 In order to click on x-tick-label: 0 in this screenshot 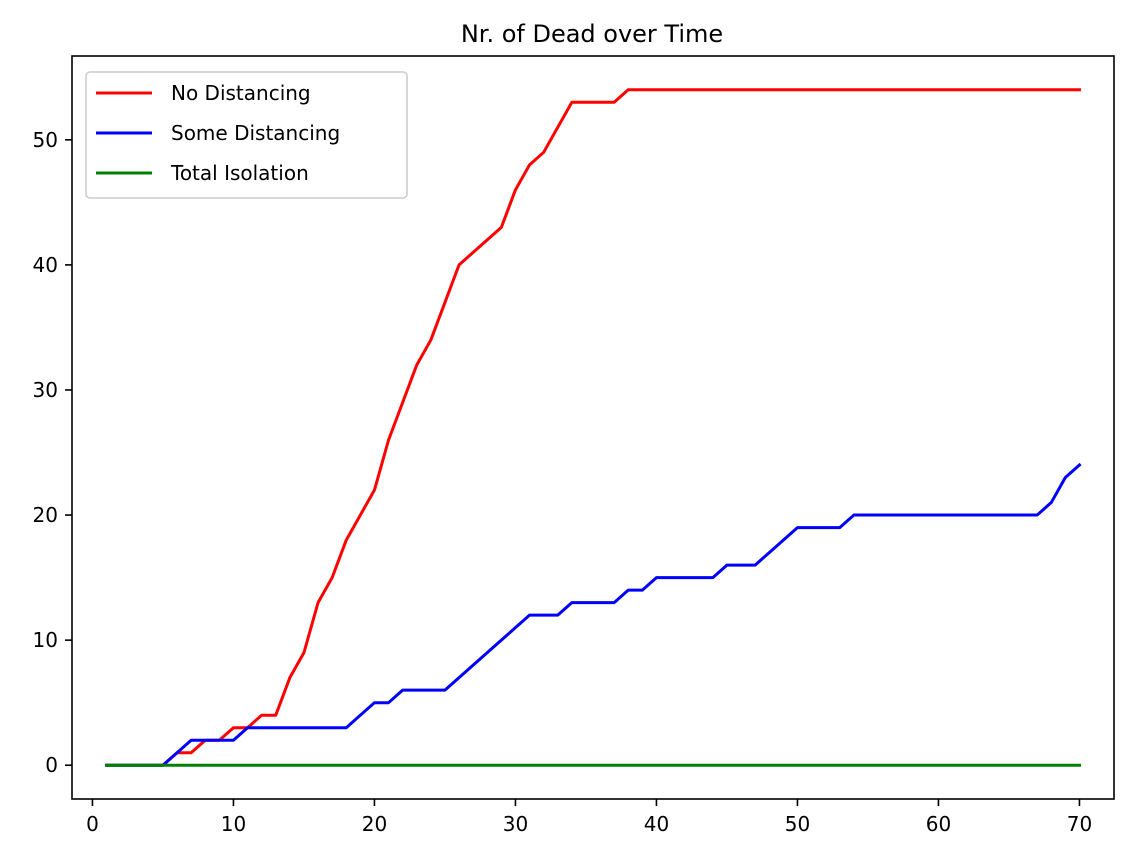, I will do `click(92, 824)`.